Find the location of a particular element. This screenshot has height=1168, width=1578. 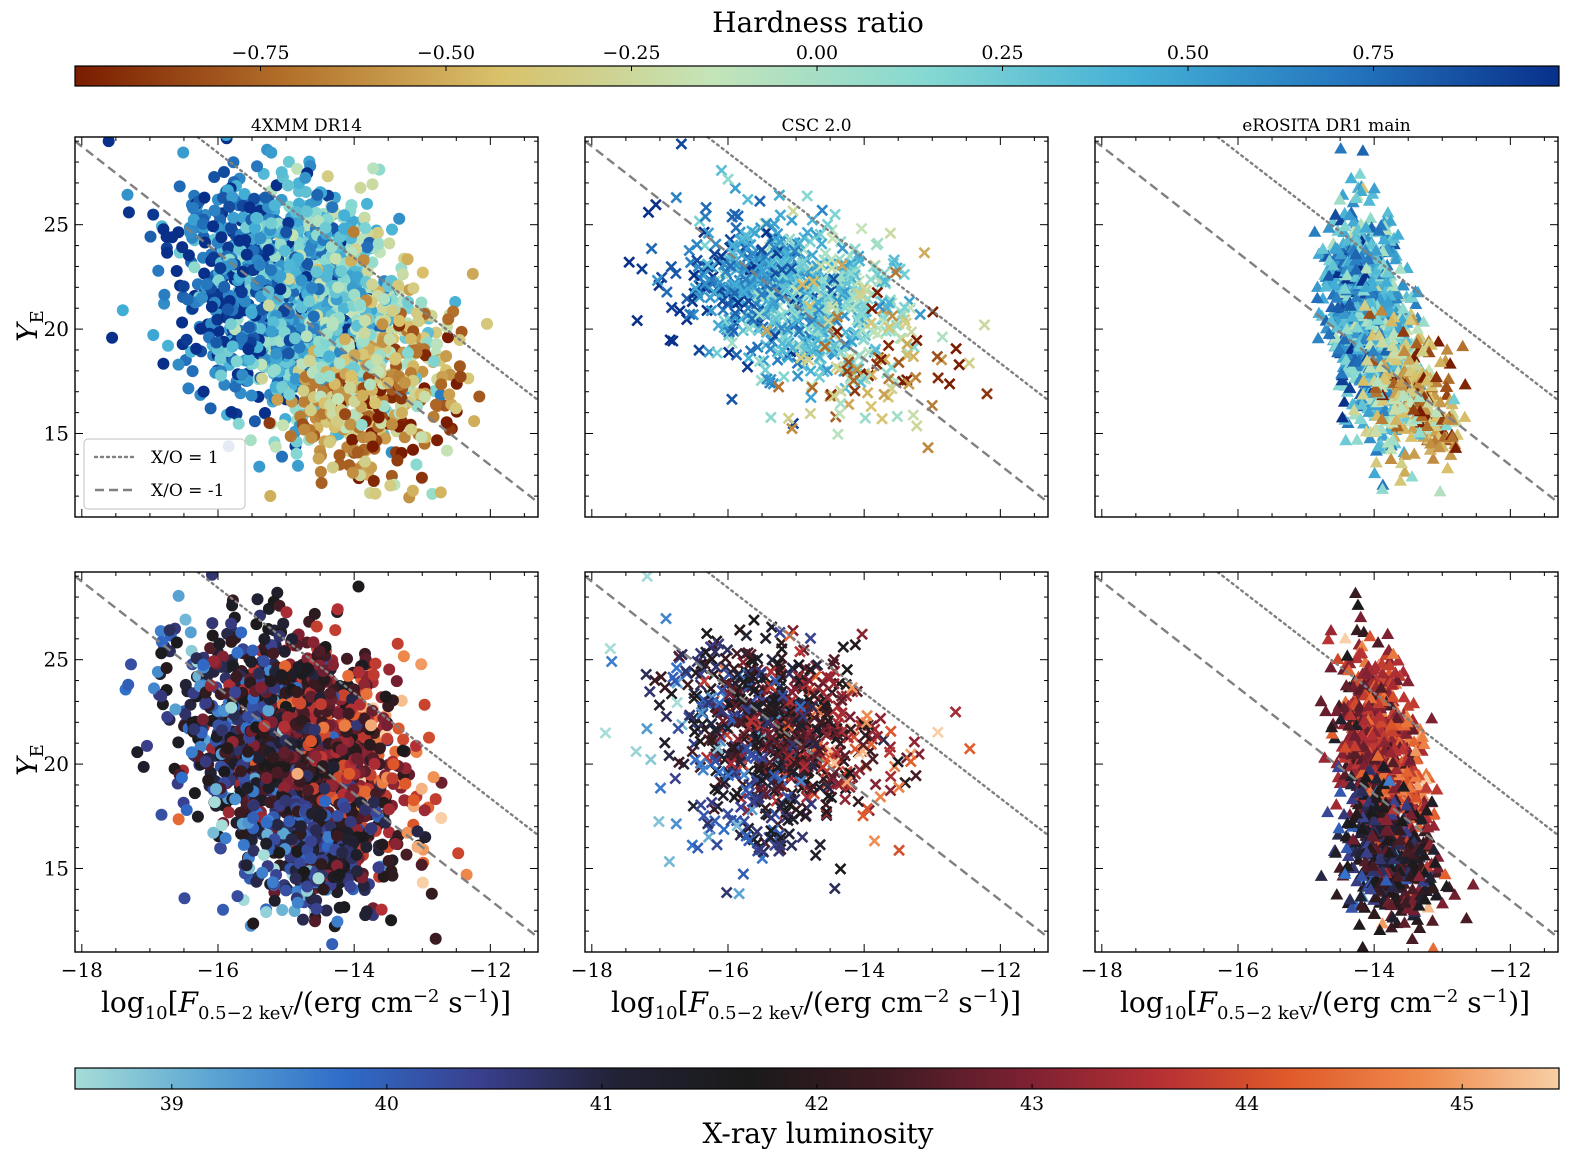

legend: X/O = 1X/O = -1 is located at coordinates (164, 474).